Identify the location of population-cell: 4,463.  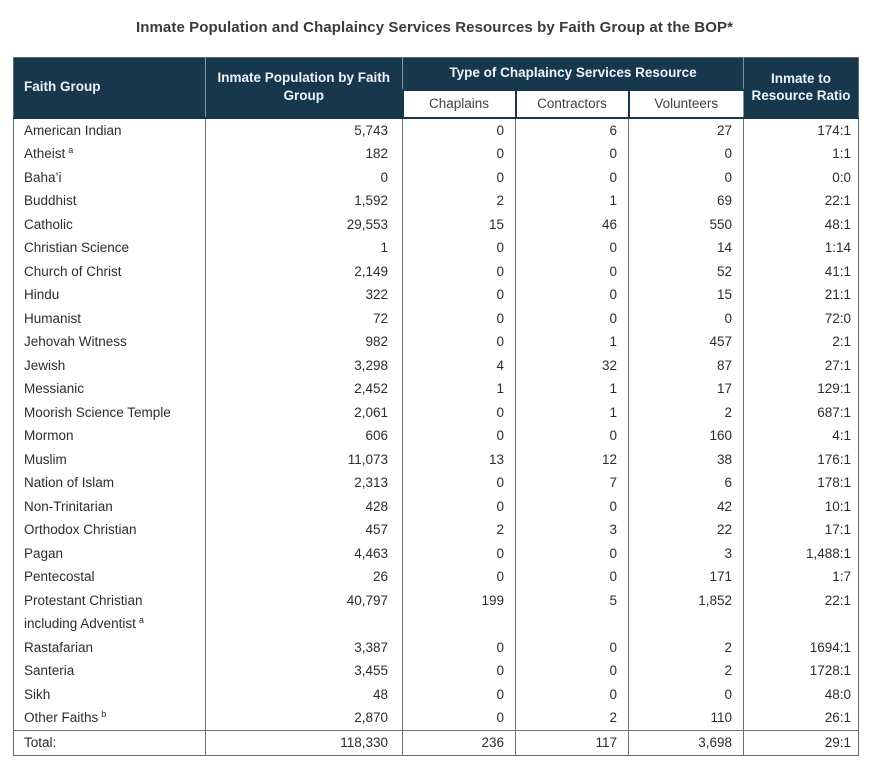
(304, 553).